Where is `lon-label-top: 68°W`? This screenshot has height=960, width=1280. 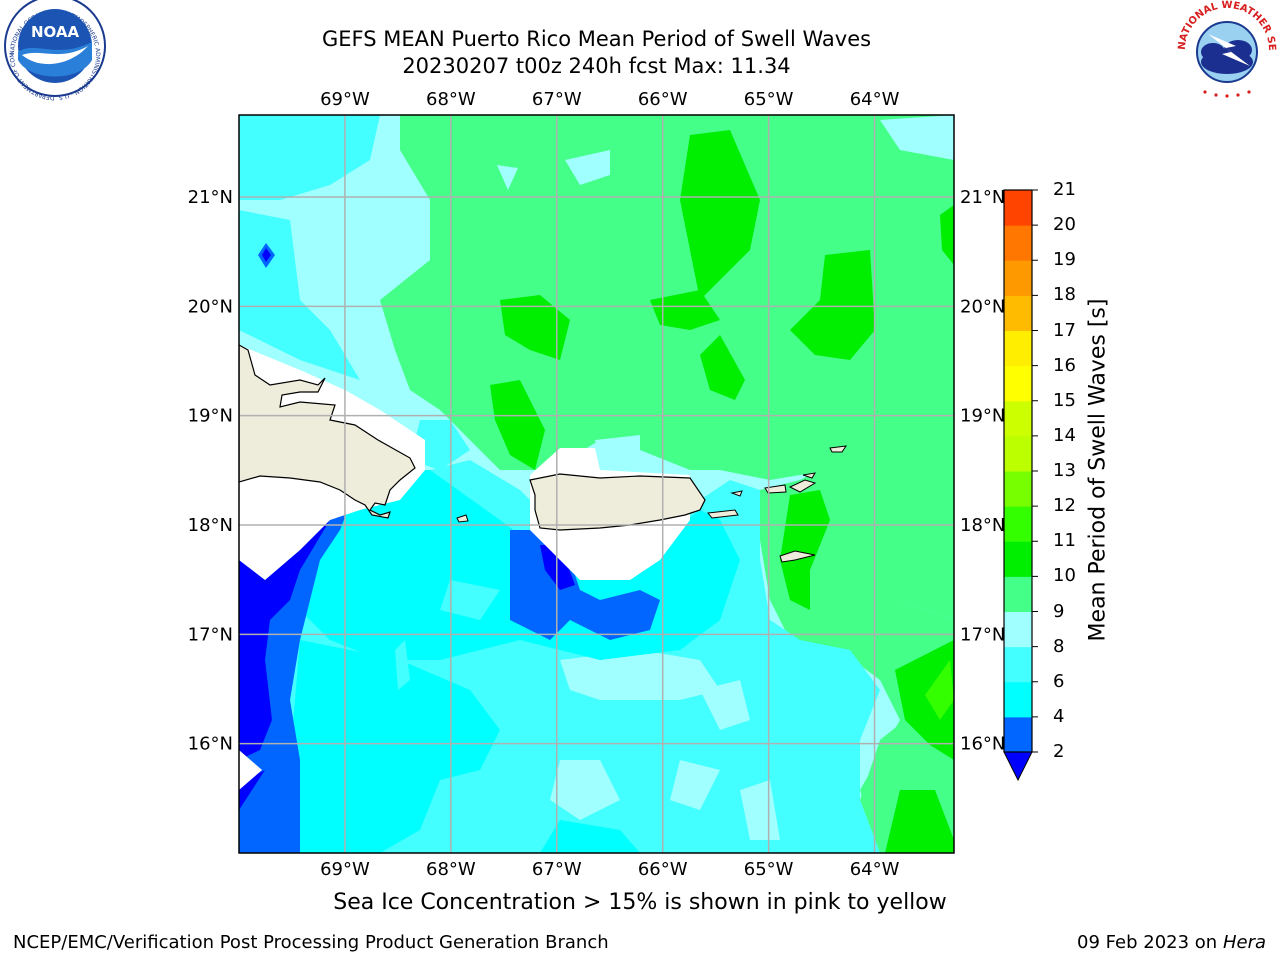
lon-label-top: 68°W is located at coordinates (451, 99).